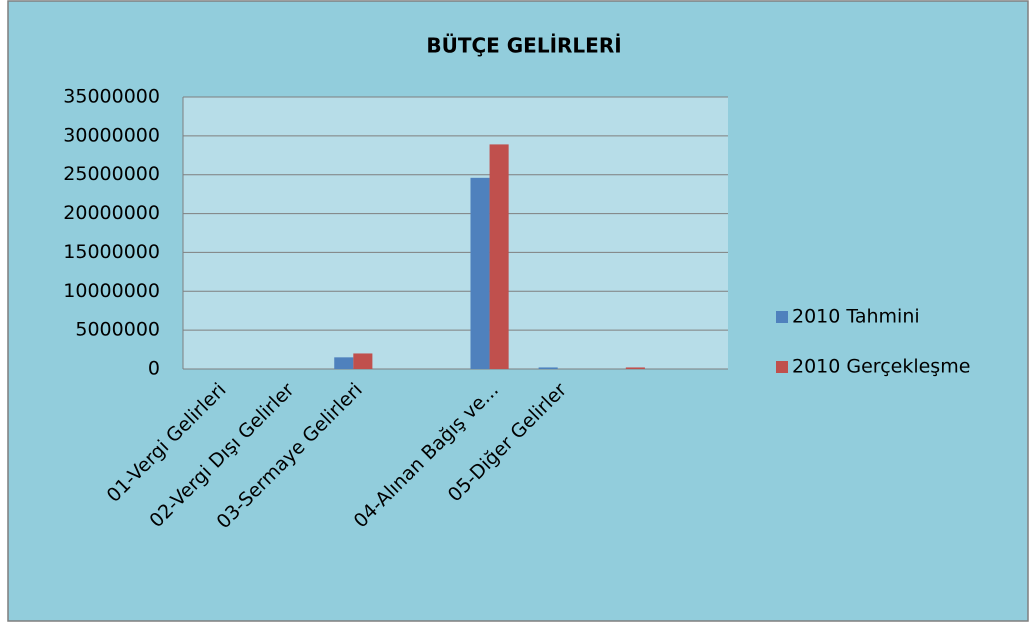  I want to click on y-tick-label: 0, so click(154, 369).